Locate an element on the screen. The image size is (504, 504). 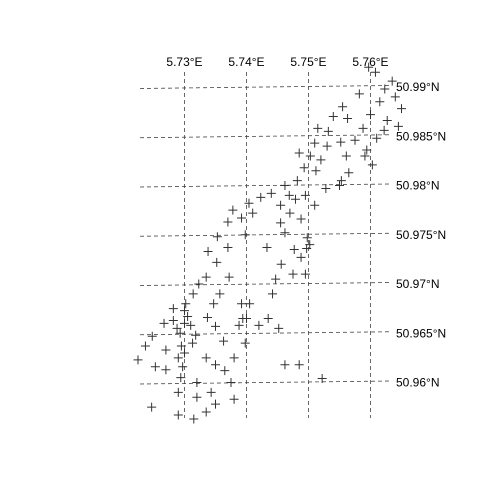
x-tick-label-0: 5.73°E is located at coordinates (184, 62).